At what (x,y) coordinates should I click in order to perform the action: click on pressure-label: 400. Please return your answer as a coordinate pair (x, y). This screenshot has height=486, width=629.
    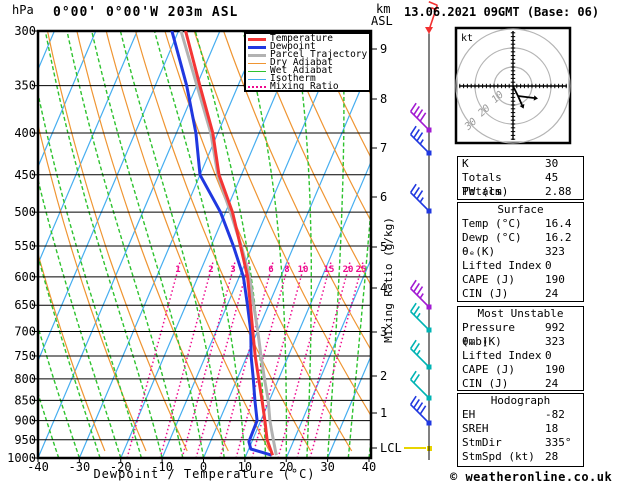
    Looking at the image, I should click on (25, 133).